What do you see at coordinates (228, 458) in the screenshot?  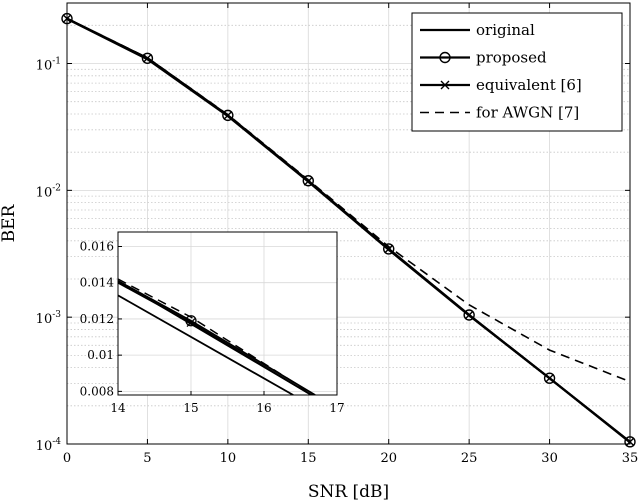 I see `x-tick-label: 10` at bounding box center [228, 458].